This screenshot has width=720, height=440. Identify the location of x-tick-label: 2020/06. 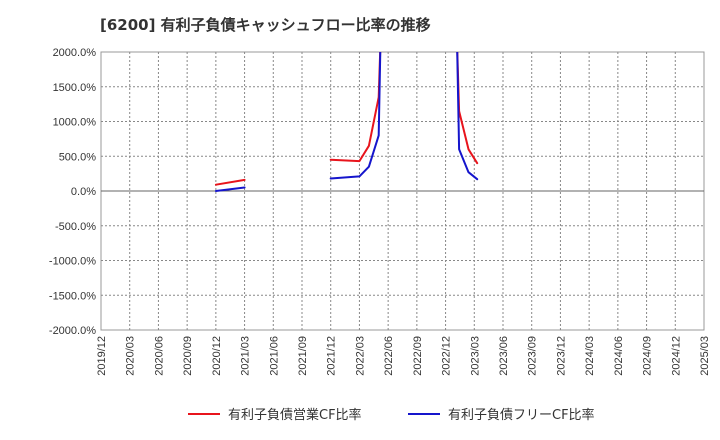
(159, 356).